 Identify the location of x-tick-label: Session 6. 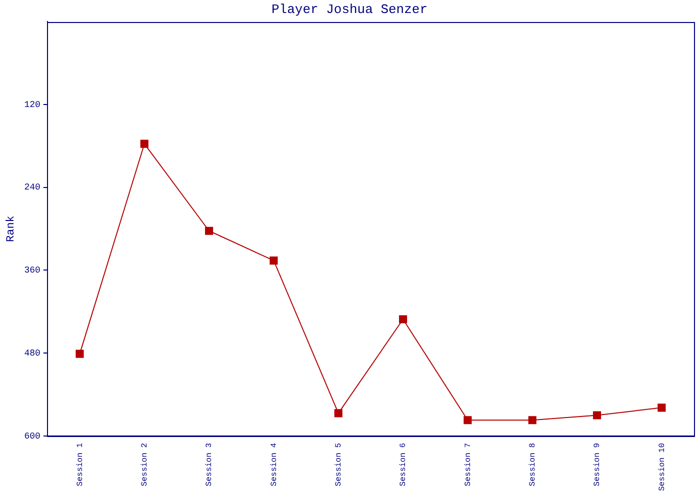
(403, 464).